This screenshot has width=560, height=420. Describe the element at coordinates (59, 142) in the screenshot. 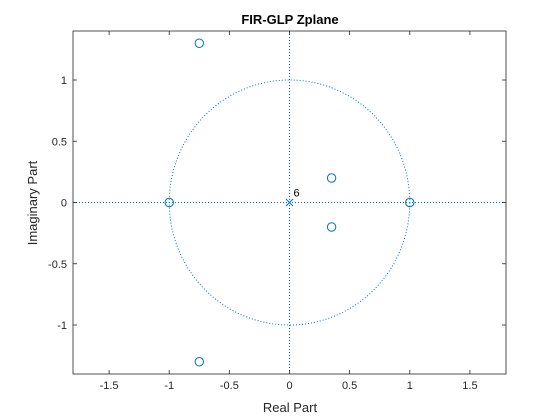

I see `y-tick-label: 0.5` at that location.